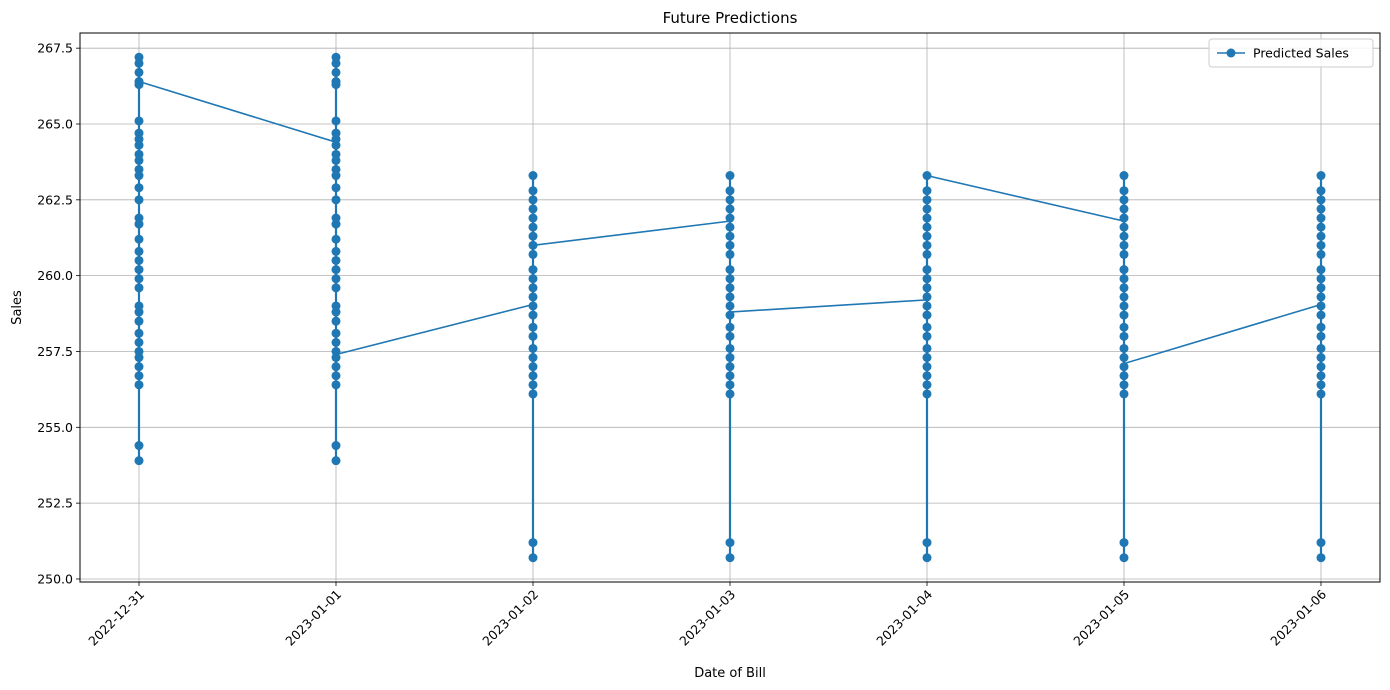 Image resolution: width=1390 pixels, height=690 pixels. I want to click on legend-box, so click(1291, 53).